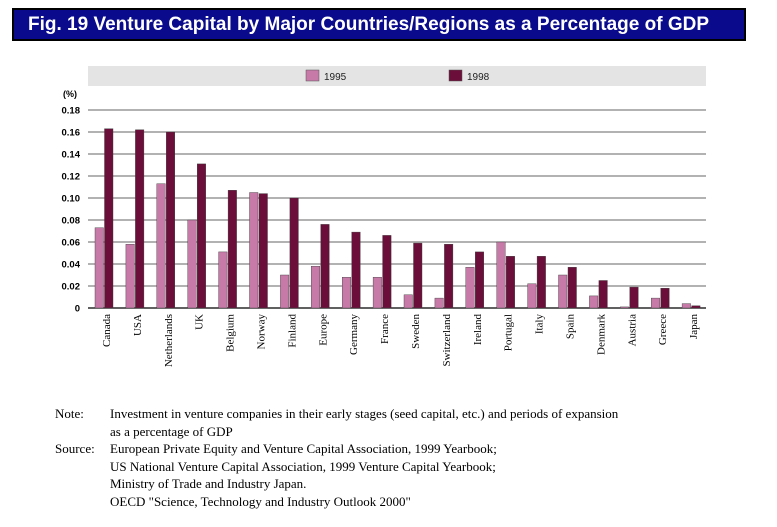  I want to click on bar-ireland-1995, so click(470, 288).